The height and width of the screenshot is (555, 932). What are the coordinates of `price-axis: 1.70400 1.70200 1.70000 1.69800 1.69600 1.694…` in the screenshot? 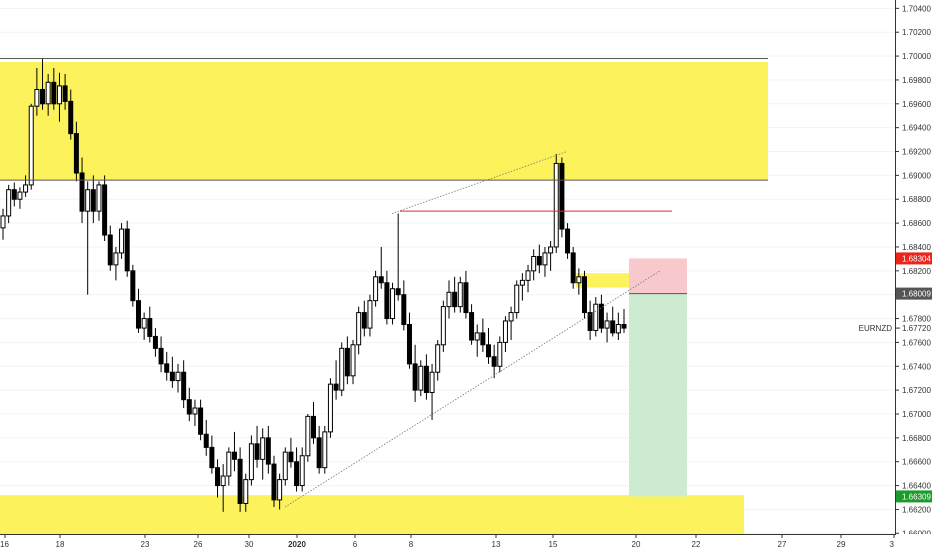 It's located at (913, 275).